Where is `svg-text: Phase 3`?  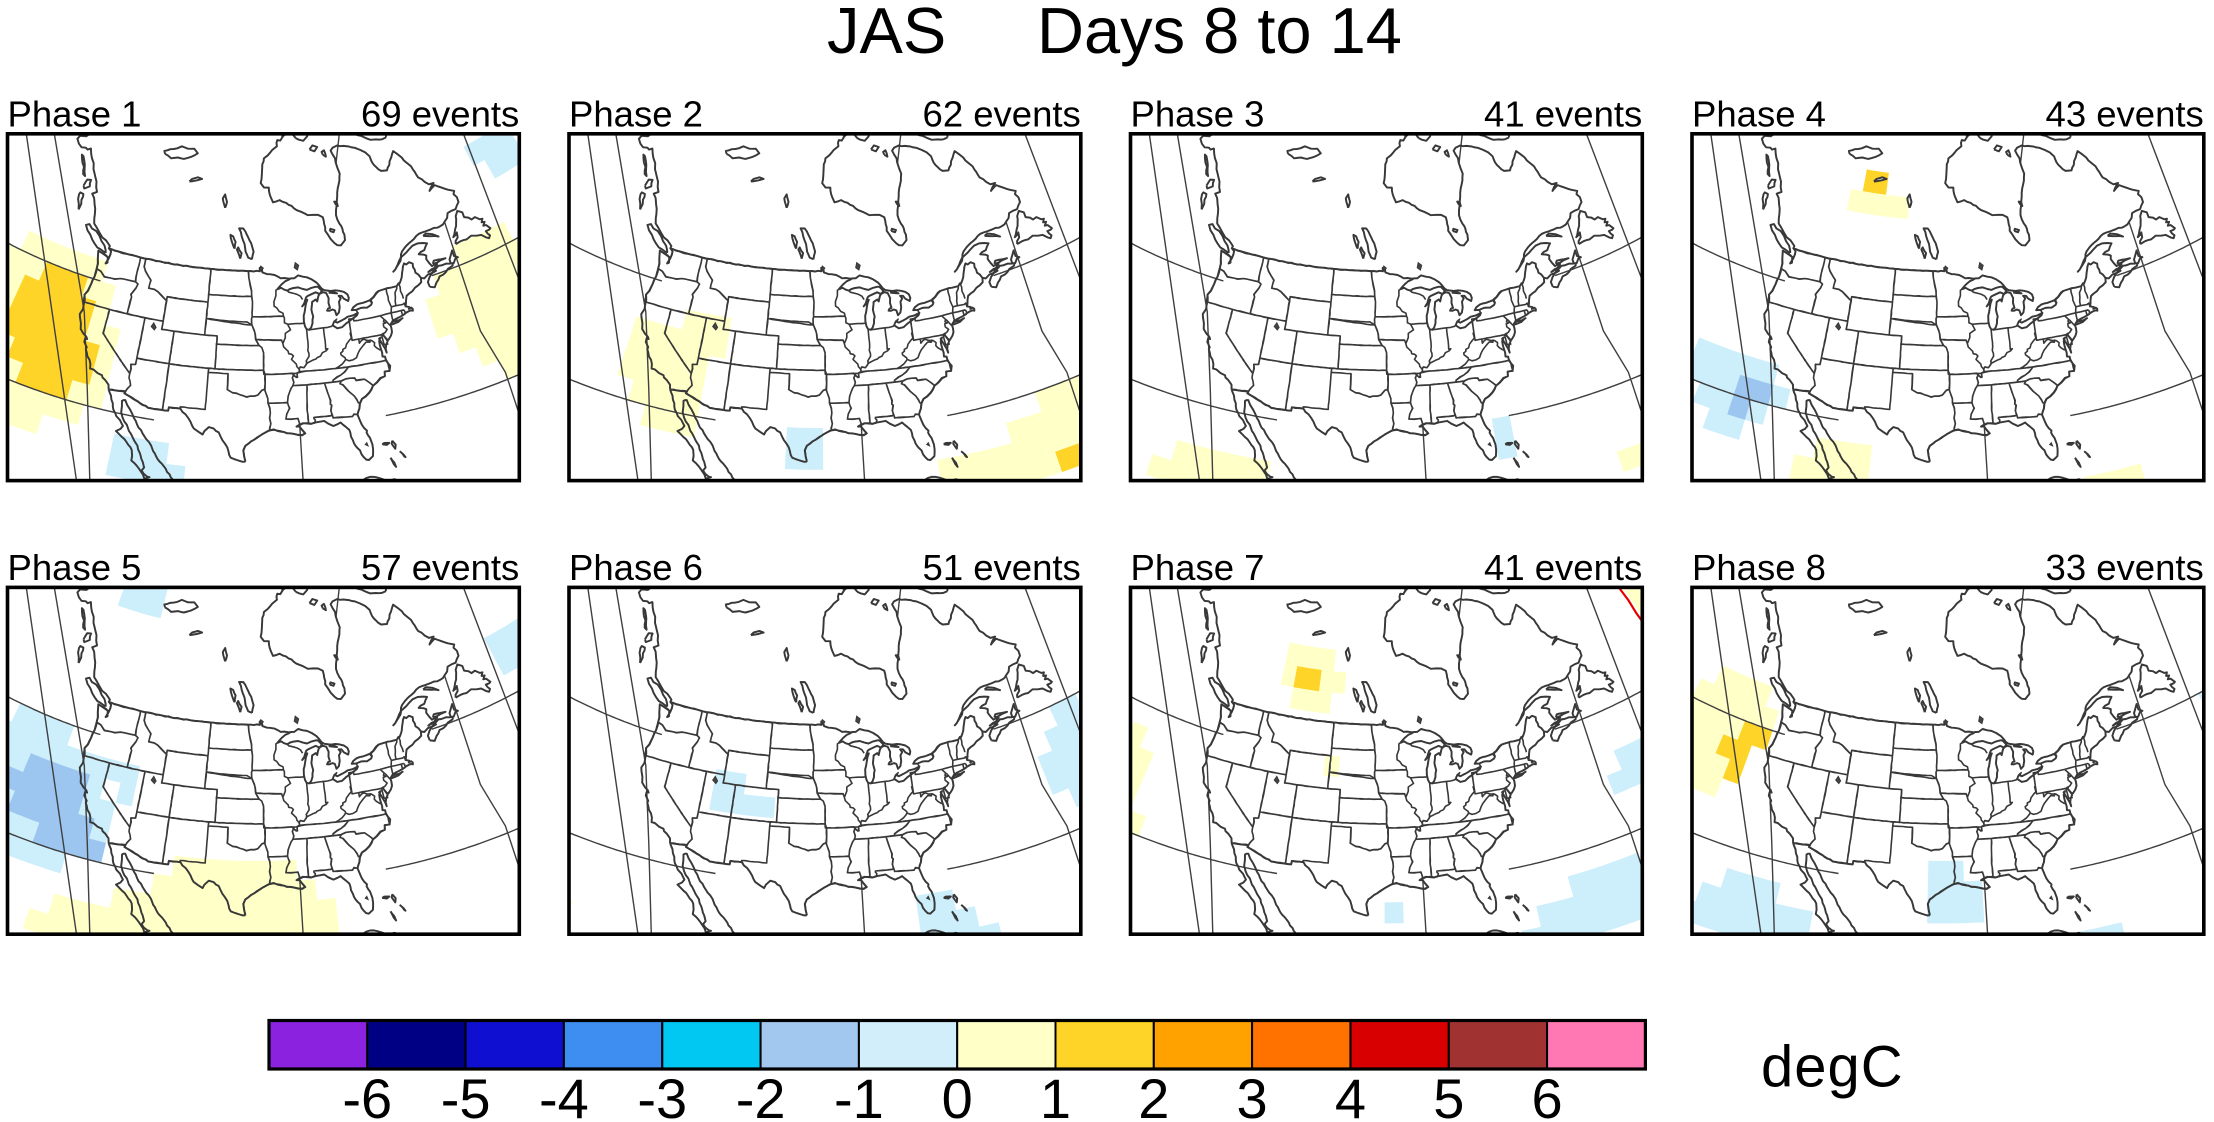 svg-text: Phase 3 is located at coordinates (1198, 113).